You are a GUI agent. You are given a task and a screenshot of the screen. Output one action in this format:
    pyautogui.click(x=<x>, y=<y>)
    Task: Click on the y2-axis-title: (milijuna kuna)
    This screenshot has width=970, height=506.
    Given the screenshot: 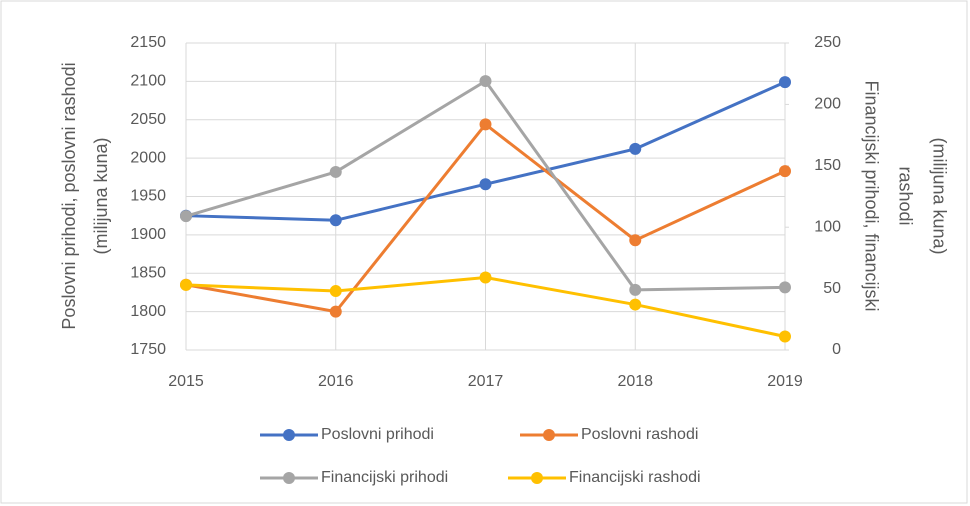 What is the action you would take?
    pyautogui.click(x=939, y=195)
    